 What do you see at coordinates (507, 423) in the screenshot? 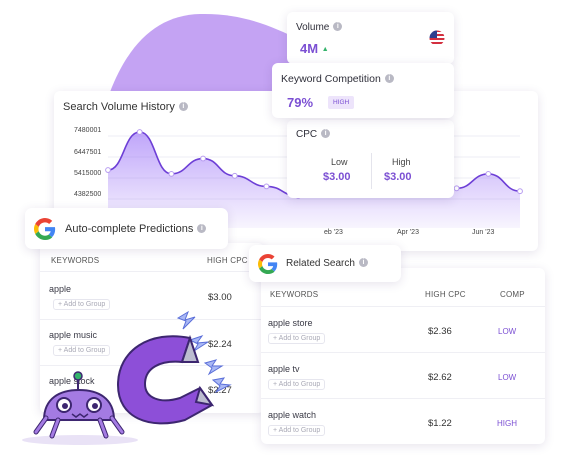
I see `rs-comp-2: HIGH` at bounding box center [507, 423].